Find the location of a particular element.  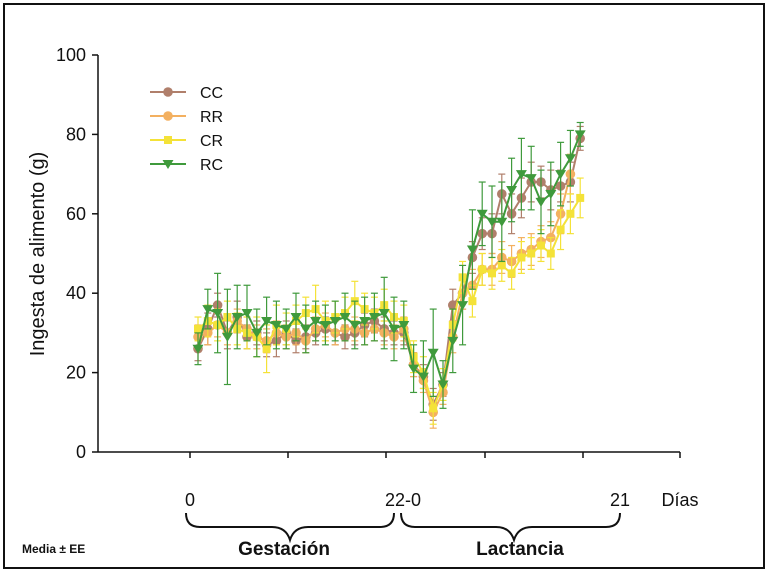

stats-note: Media ± EE is located at coordinates (53, 549).